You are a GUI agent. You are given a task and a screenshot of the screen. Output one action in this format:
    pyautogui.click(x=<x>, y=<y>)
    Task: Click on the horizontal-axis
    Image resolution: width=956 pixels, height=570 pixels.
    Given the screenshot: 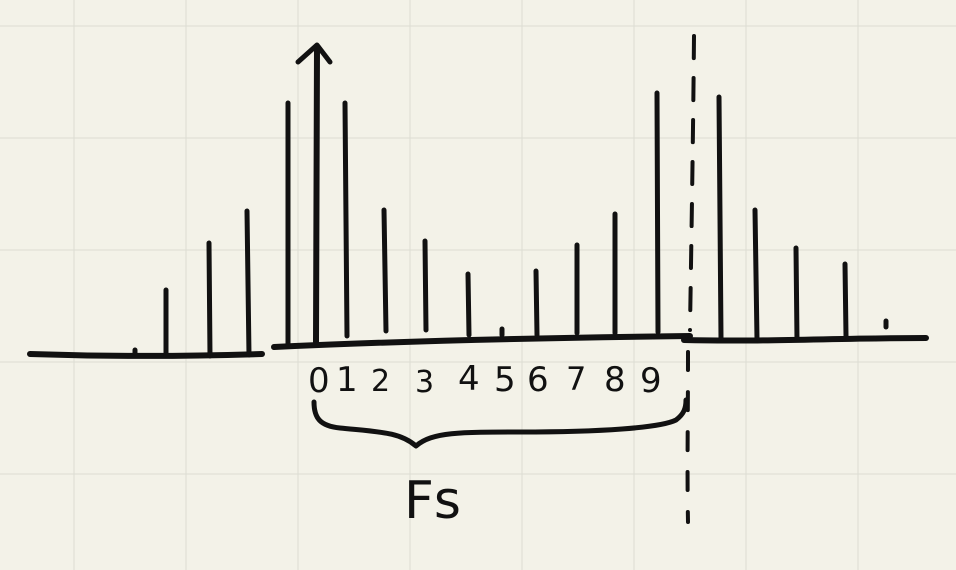 What is the action you would take?
    pyautogui.click(x=478, y=346)
    